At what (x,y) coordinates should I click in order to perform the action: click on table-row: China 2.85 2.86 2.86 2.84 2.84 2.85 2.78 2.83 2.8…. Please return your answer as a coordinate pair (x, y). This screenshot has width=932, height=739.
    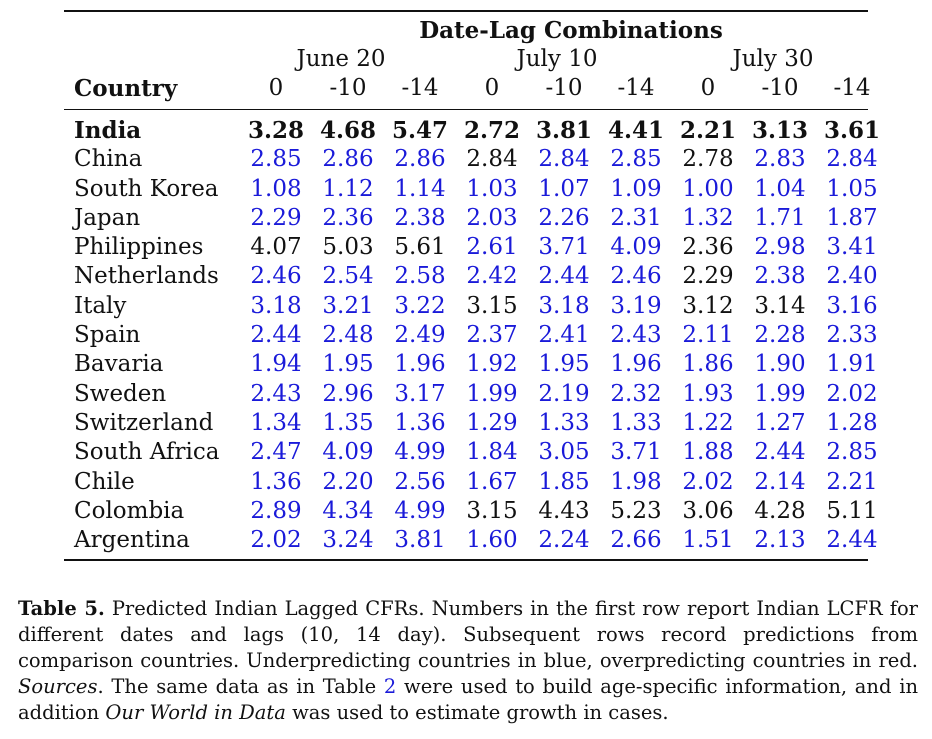
    Looking at the image, I should click on (471, 159).